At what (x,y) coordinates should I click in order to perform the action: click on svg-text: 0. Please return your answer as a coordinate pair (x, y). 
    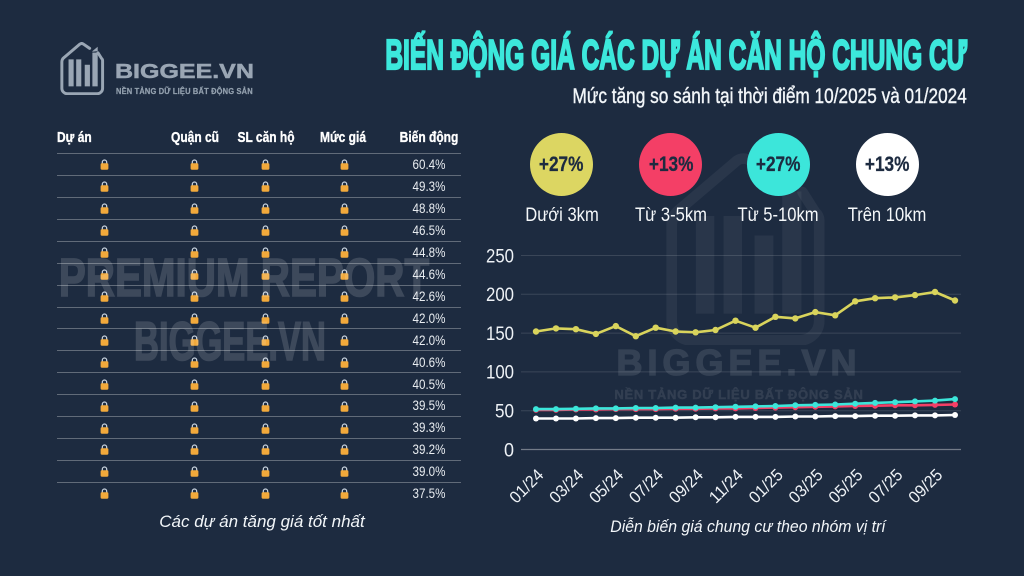
    Looking at the image, I should click on (509, 450).